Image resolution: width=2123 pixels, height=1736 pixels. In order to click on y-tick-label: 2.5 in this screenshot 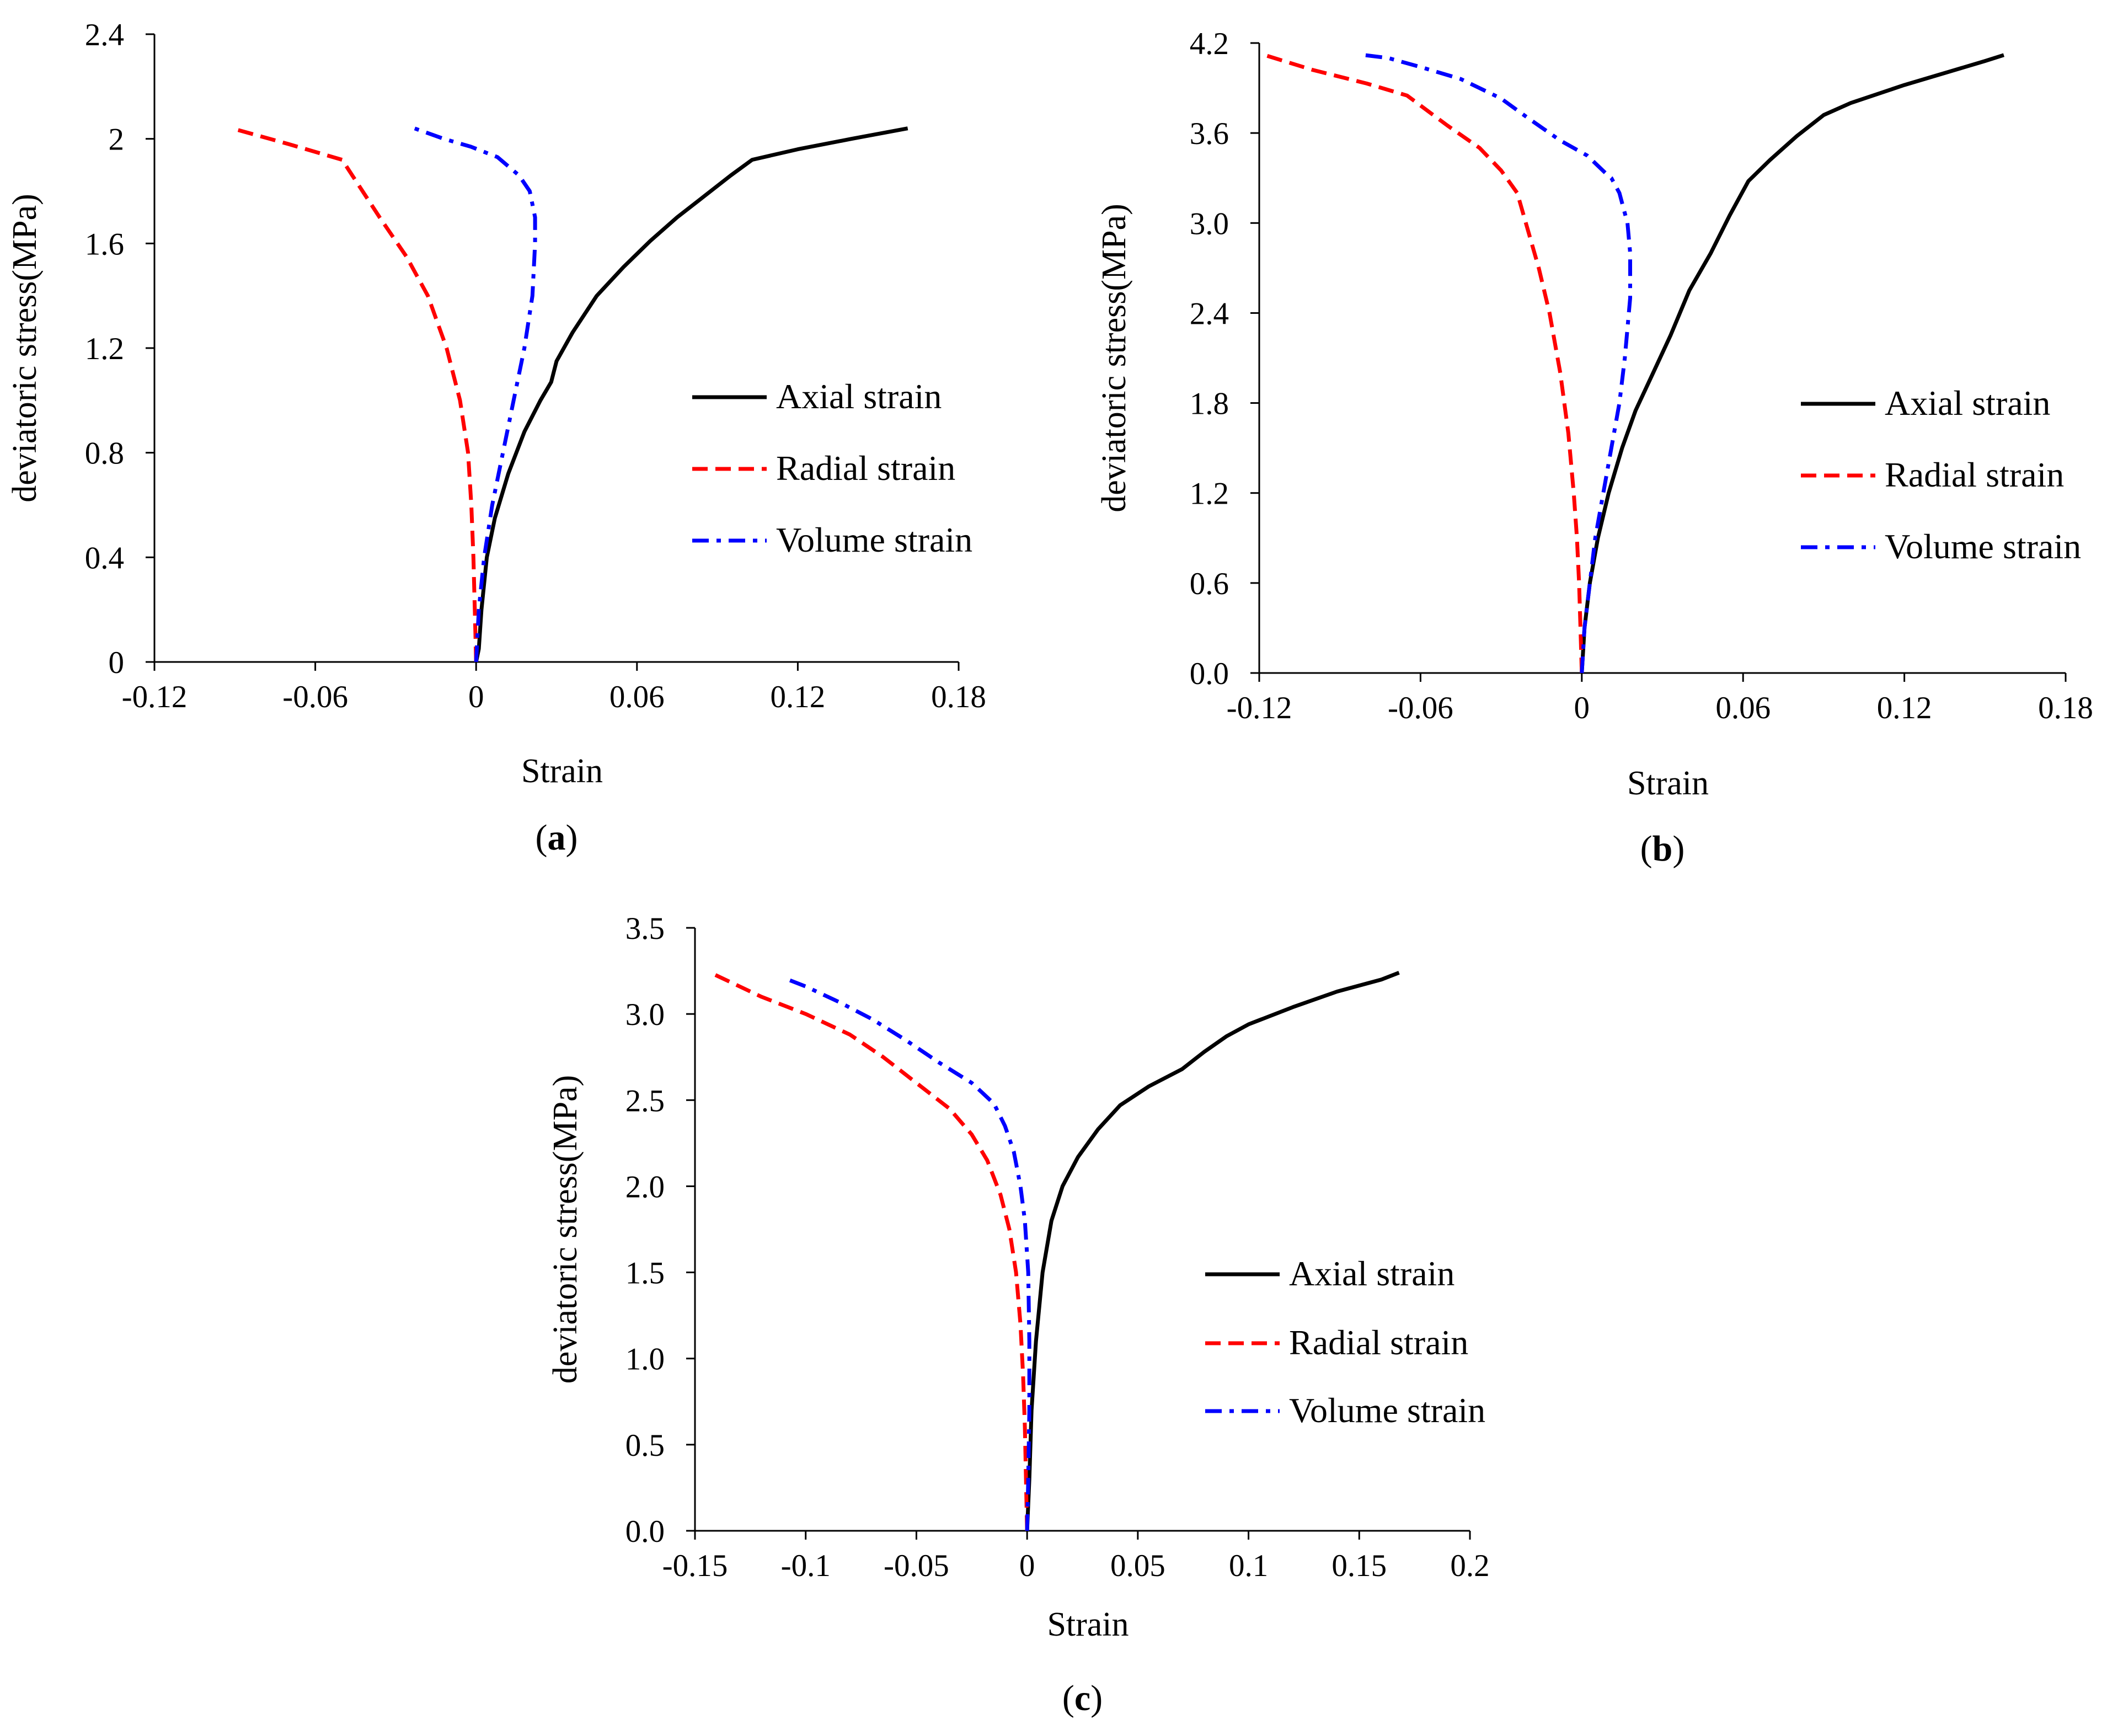, I will do `click(645, 1100)`.